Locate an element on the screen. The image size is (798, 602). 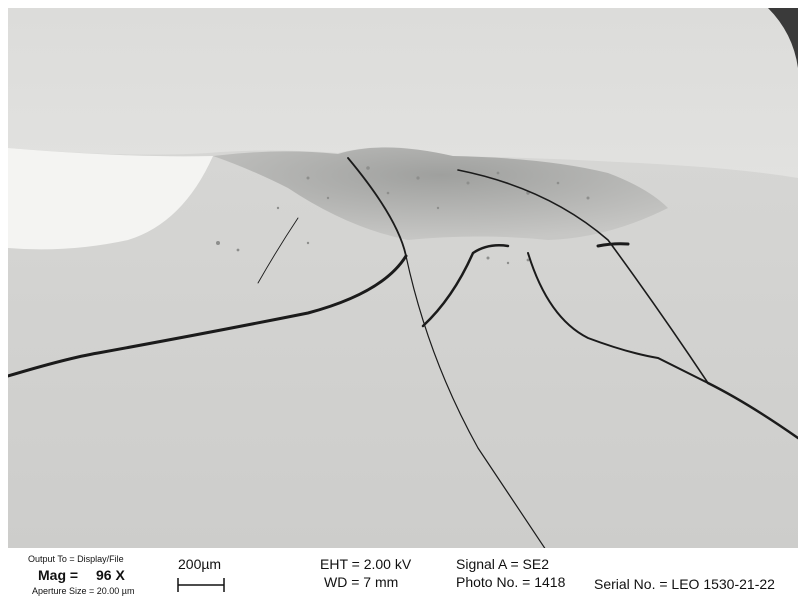
eht-label: EHT = 2.00 kV is located at coordinates (366, 564).